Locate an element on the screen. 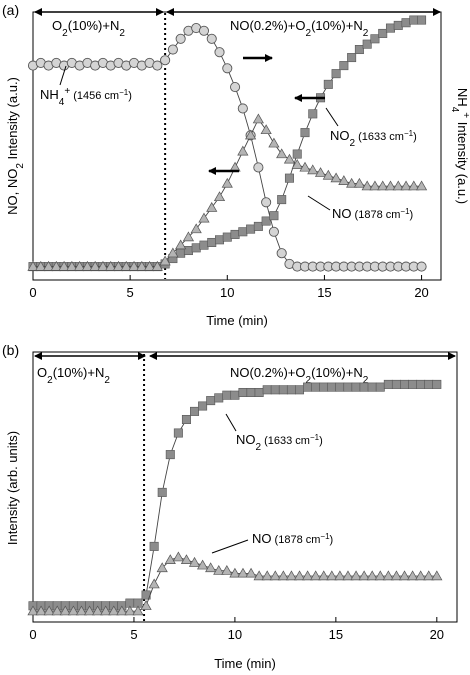 The width and height of the screenshot is (470, 675). panel-a-y-axis-label-left: NO, NO2 Intensity (a.u.) is located at coordinates (15, 146).